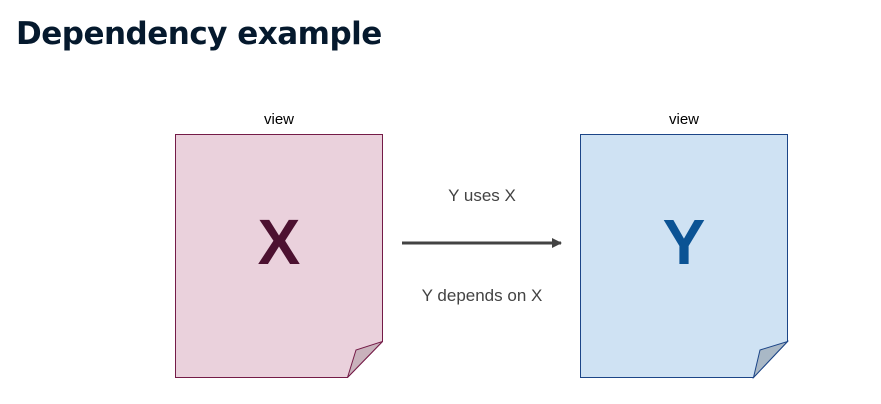 The width and height of the screenshot is (881, 404). Describe the element at coordinates (482, 195) in the screenshot. I see `arrow-label-uses: Y uses X` at that location.